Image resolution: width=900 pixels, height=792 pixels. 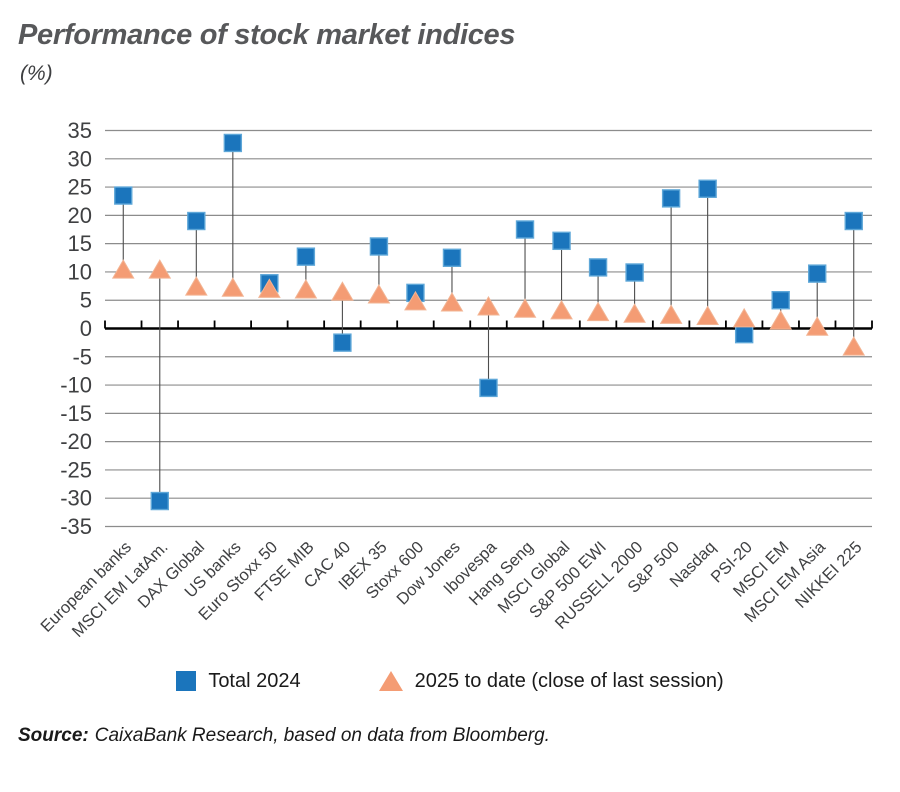 What do you see at coordinates (76, 441) in the screenshot?
I see `y-tick-label: -20` at bounding box center [76, 441].